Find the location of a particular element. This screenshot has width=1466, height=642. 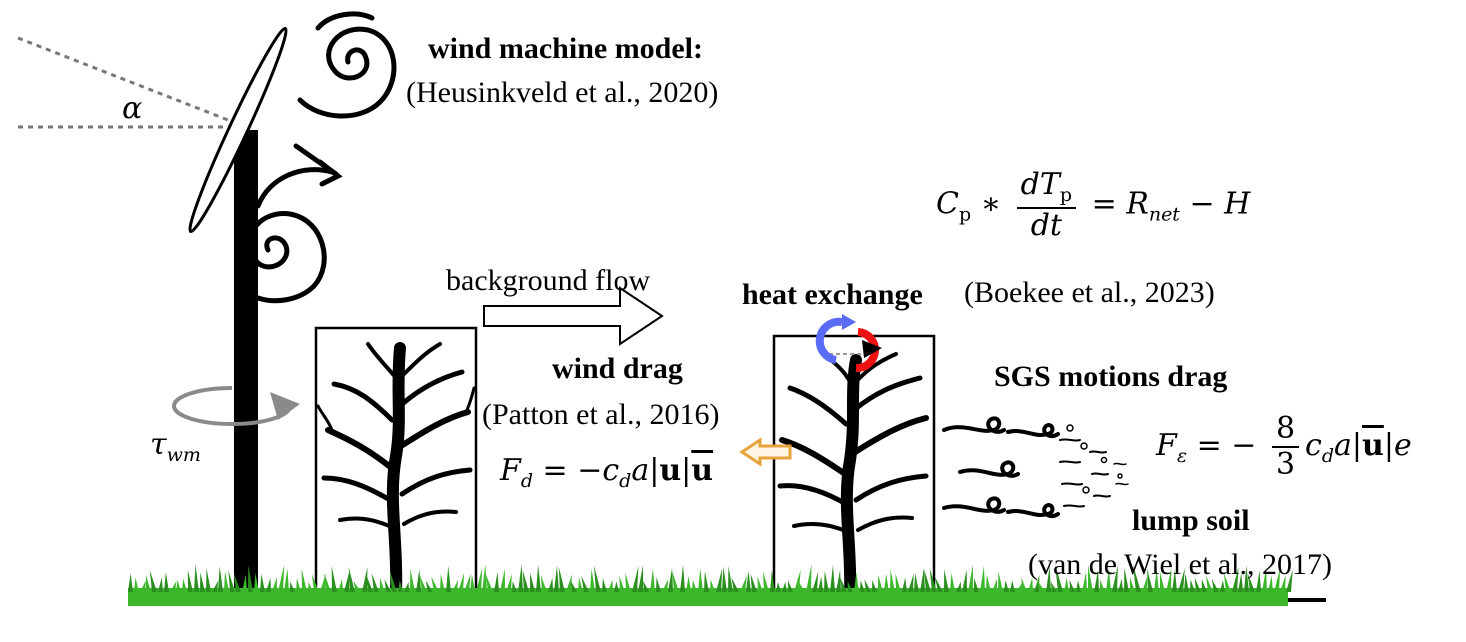

sgs-force-equation: Fε = − 8 3 cda|u|e is located at coordinates (1284, 446).